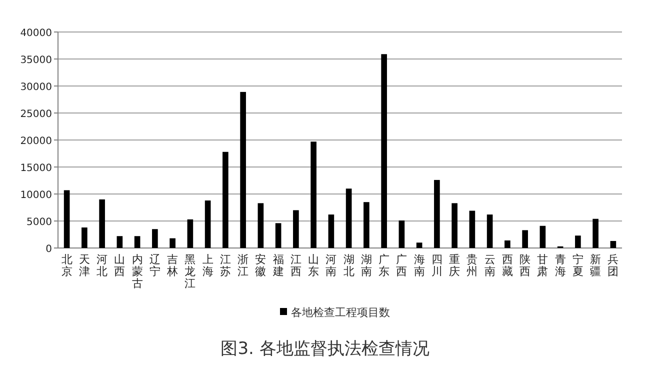 Image resolution: width=650 pixels, height=380 pixels. I want to click on x-tick-label: 甘肃, so click(542, 265).